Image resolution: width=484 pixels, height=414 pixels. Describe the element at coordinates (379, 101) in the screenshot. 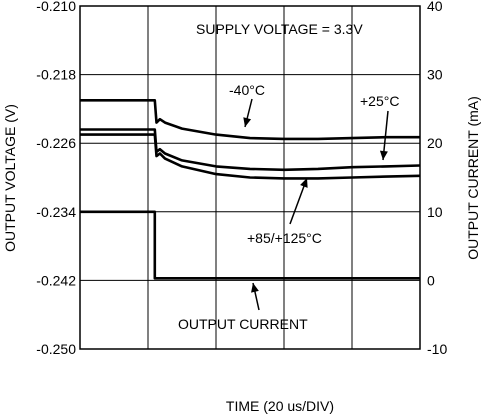

I see `label-plus25c: +25°C` at that location.